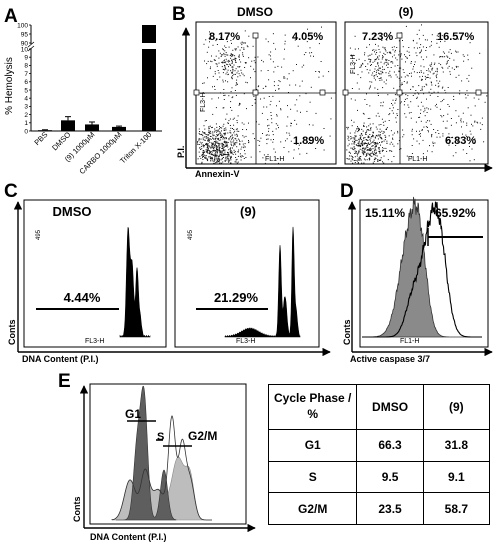 The image size is (499, 550). What do you see at coordinates (160, 437) in the screenshot?
I see `phase-label-s: S` at bounding box center [160, 437].